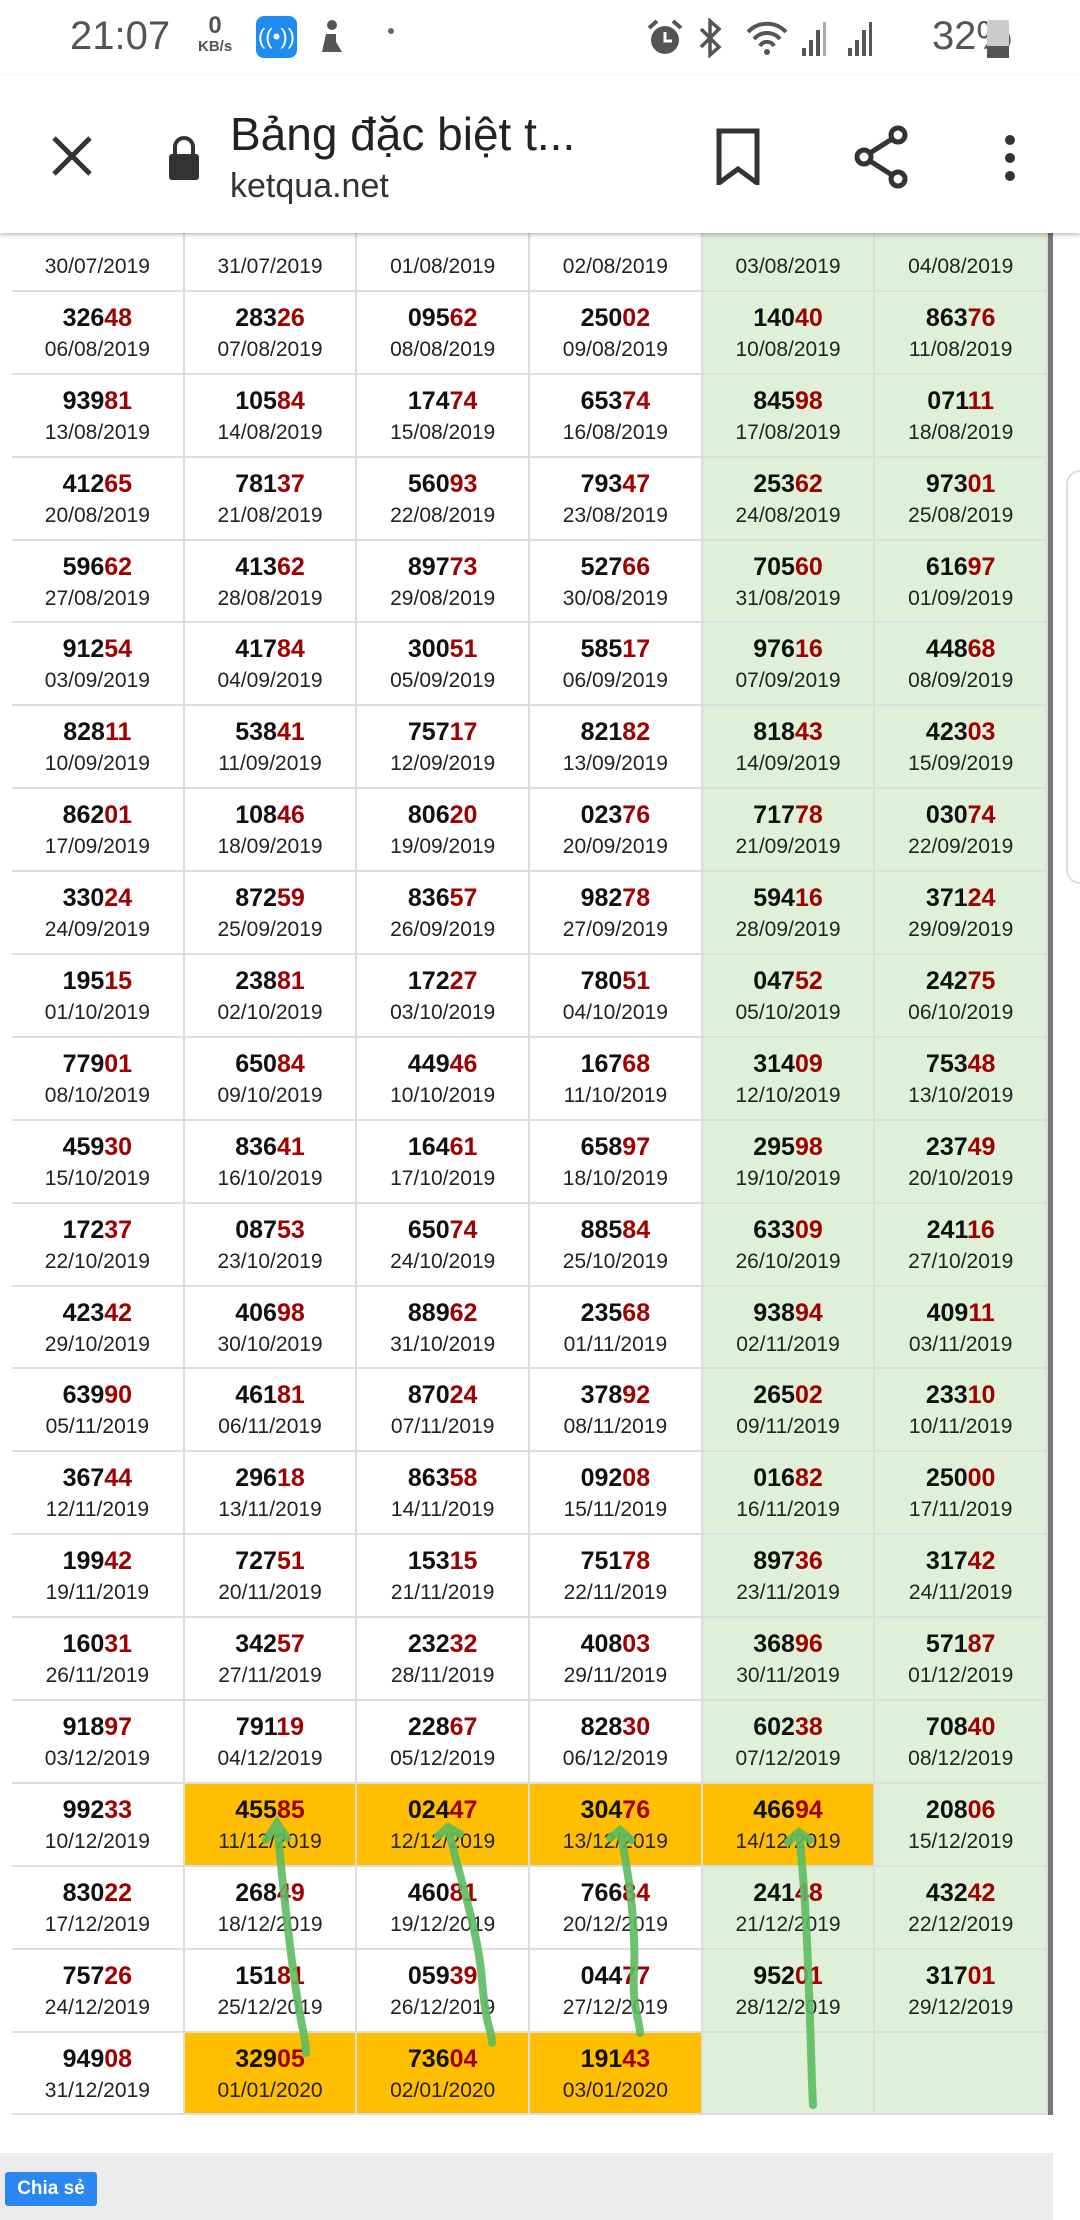 This screenshot has height=2220, width=1080. What do you see at coordinates (309, 186) in the screenshot?
I see `page-url: ketqua.net` at bounding box center [309, 186].